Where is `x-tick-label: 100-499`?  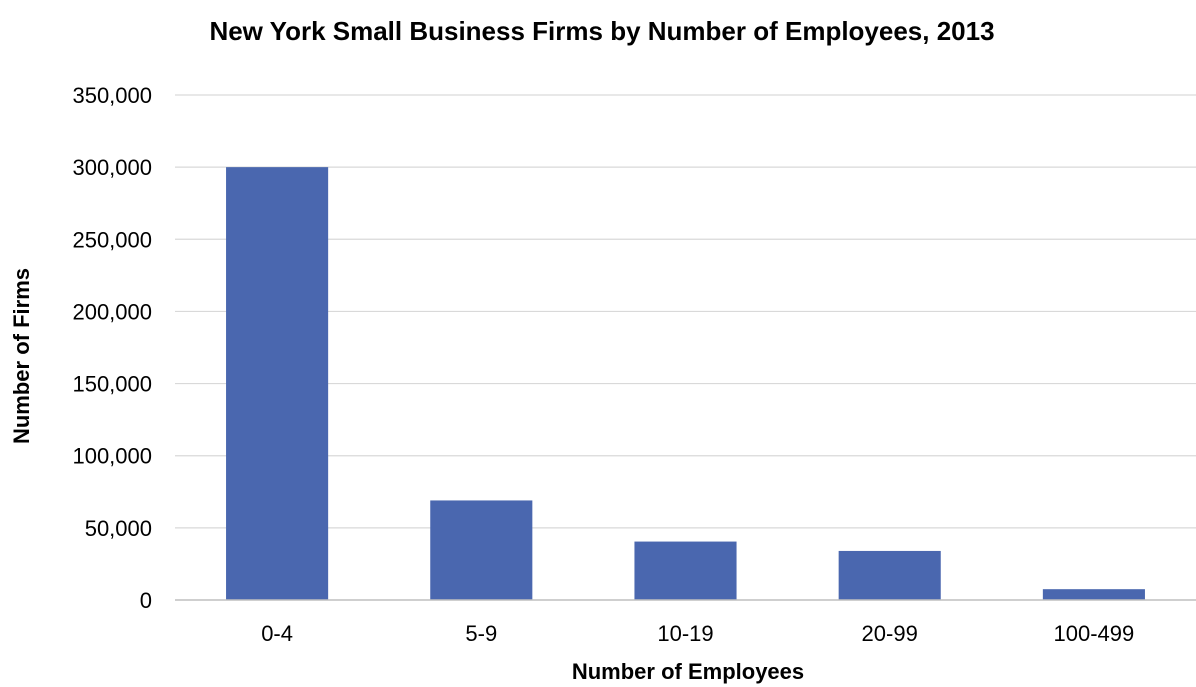
x-tick-label: 100-499 is located at coordinates (1094, 633).